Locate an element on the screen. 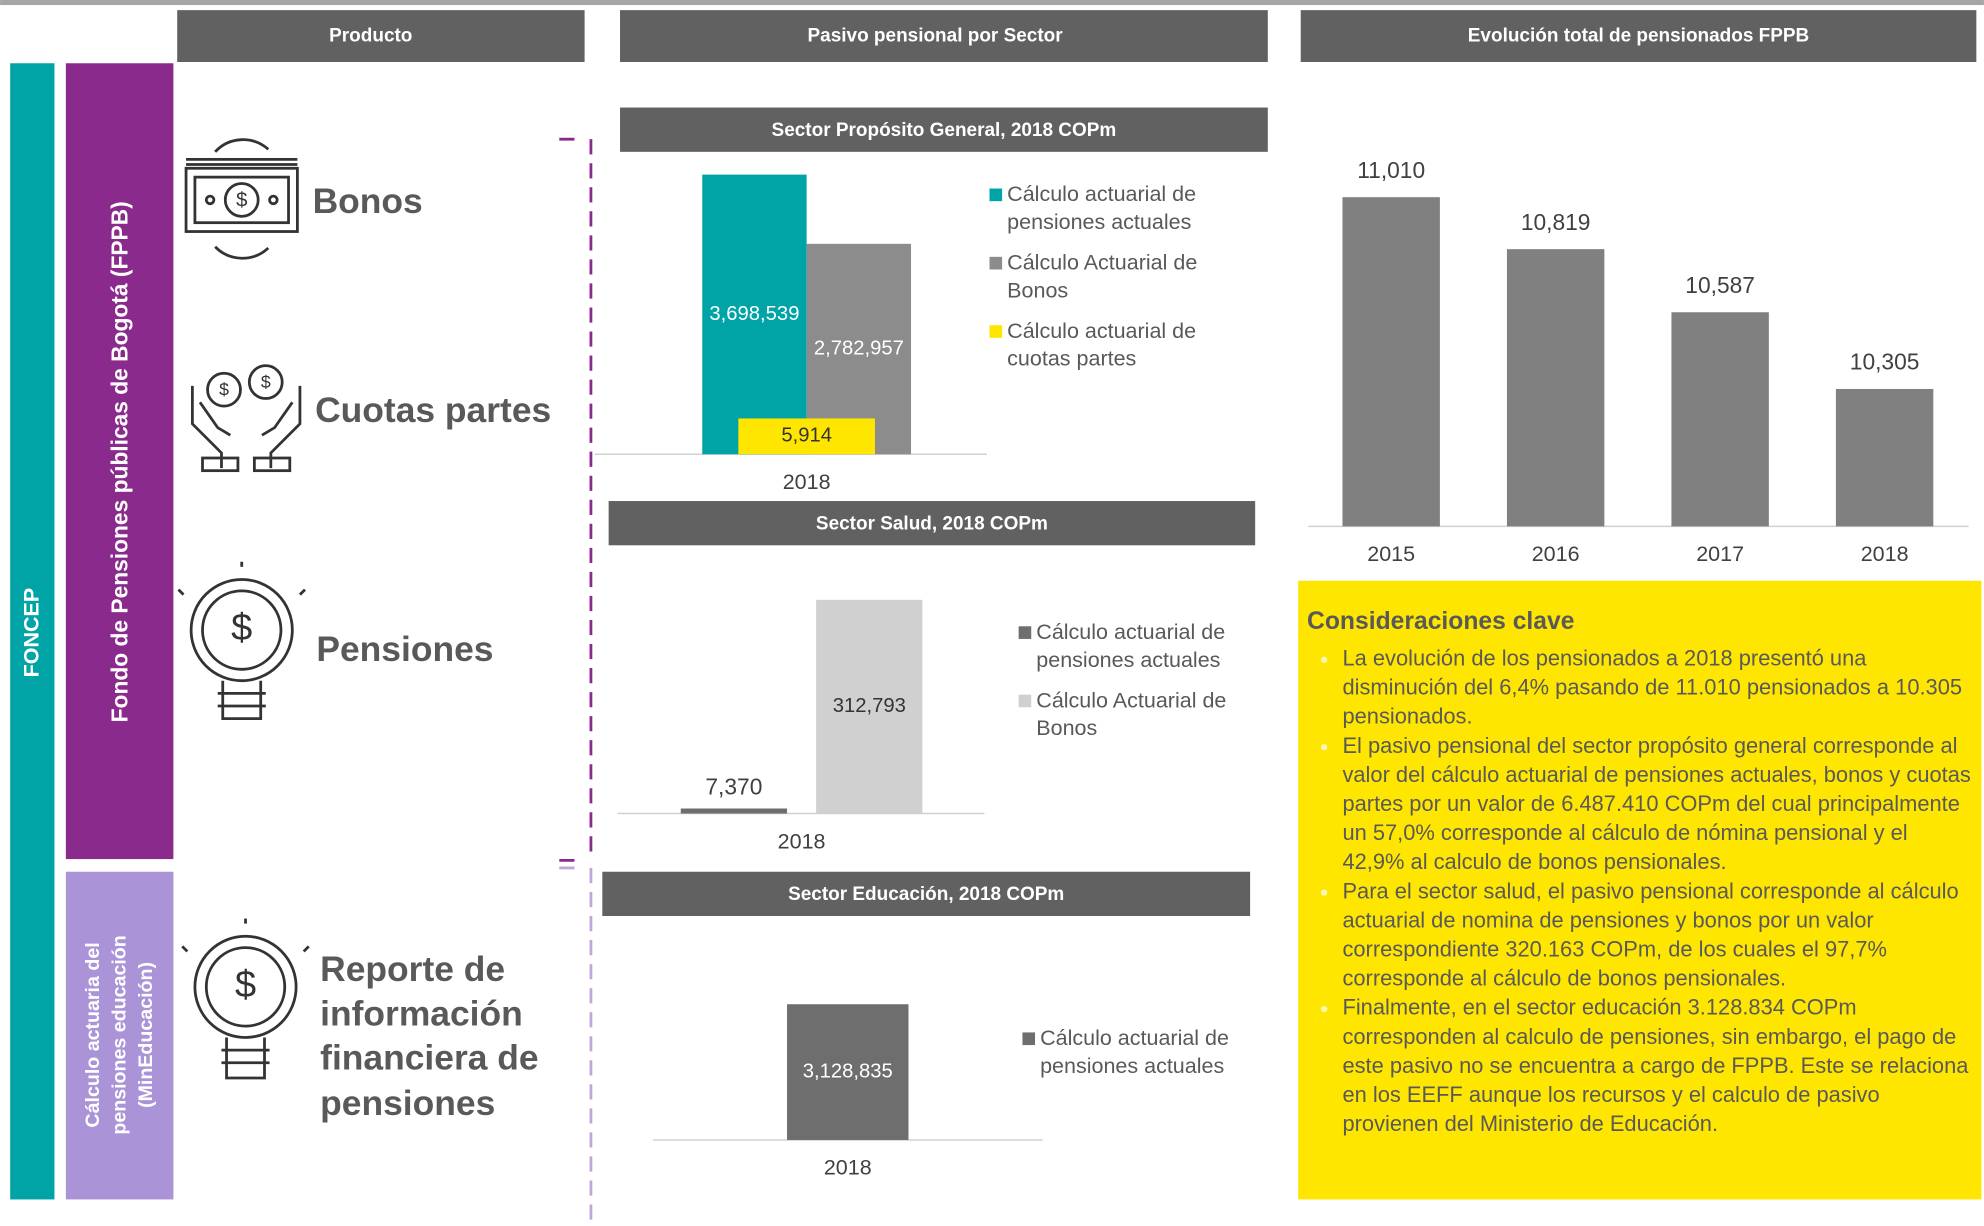  legend: Cálculo actuarial de pensiones actuales is located at coordinates (1126, 1053).